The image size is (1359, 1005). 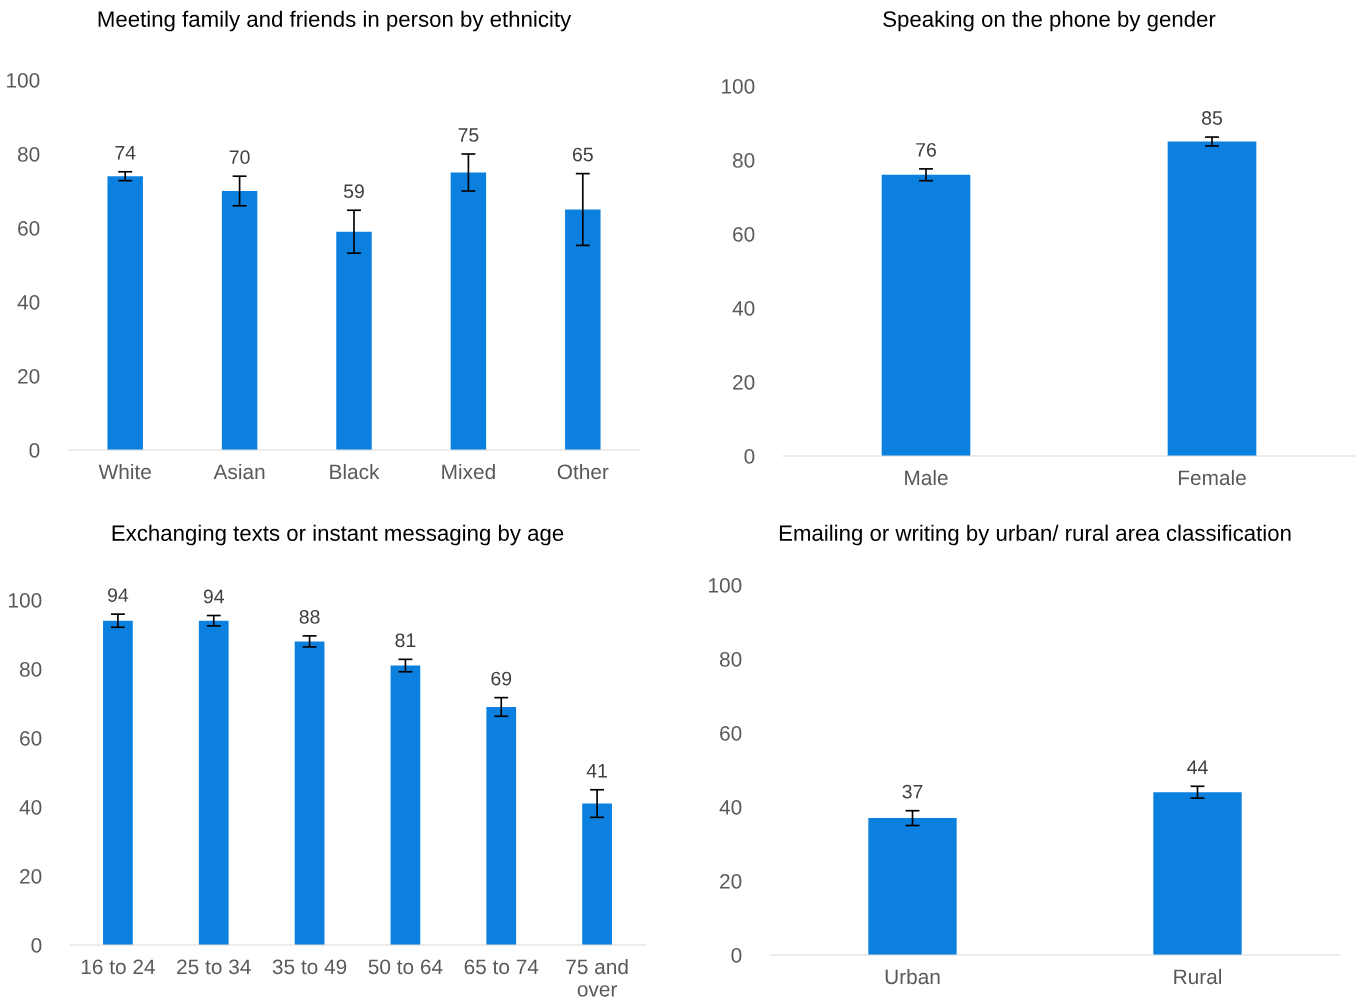 What do you see at coordinates (125, 153) in the screenshot?
I see `data-label: 74` at bounding box center [125, 153].